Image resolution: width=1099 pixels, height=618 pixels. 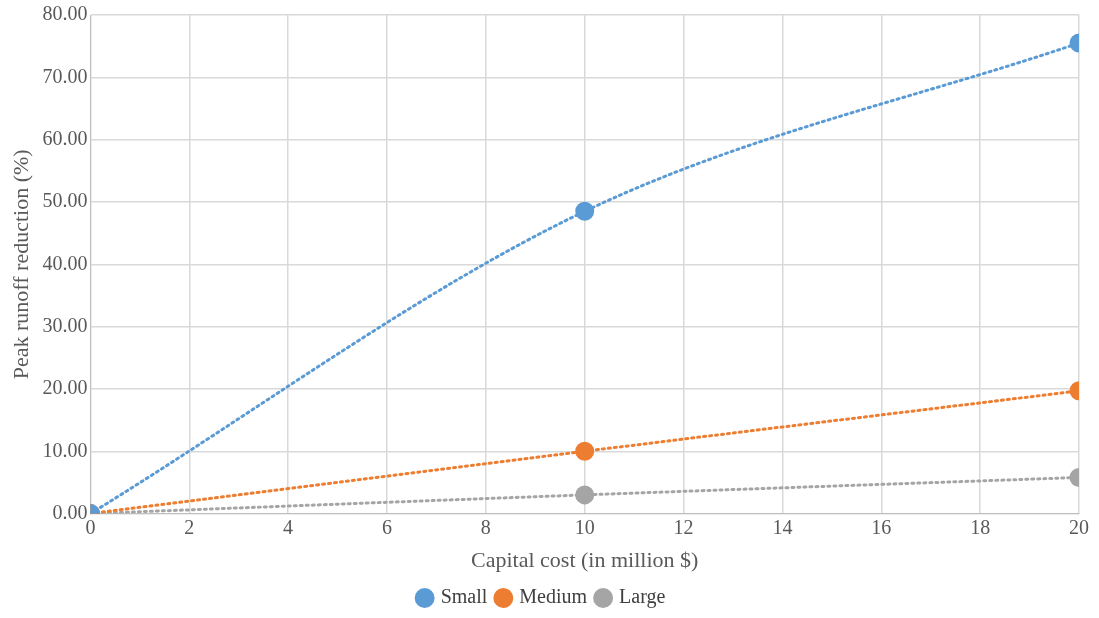 What do you see at coordinates (881, 526) in the screenshot?
I see `x-tick-label: 16` at bounding box center [881, 526].